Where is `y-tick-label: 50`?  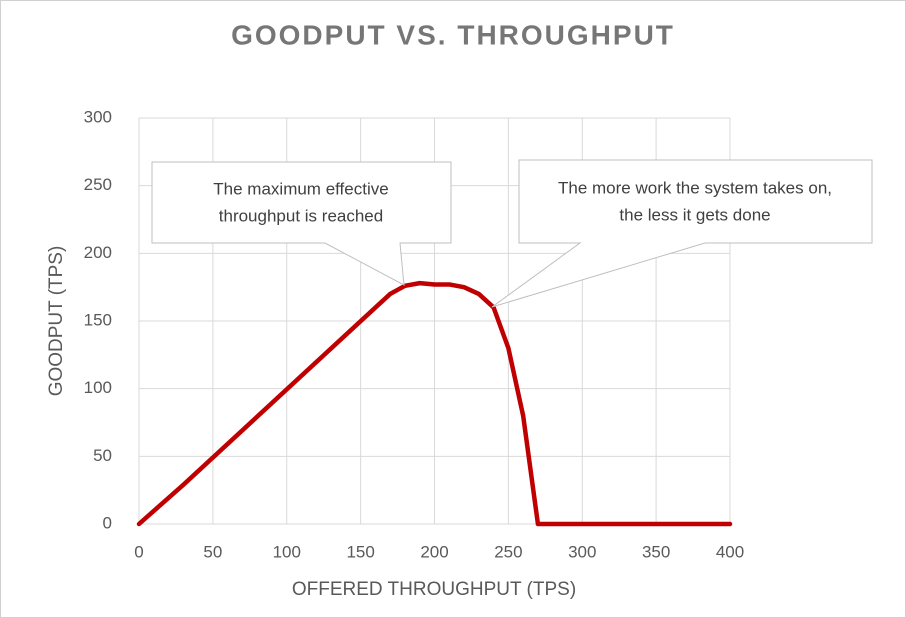
y-tick-label: 50 is located at coordinates (102, 455).